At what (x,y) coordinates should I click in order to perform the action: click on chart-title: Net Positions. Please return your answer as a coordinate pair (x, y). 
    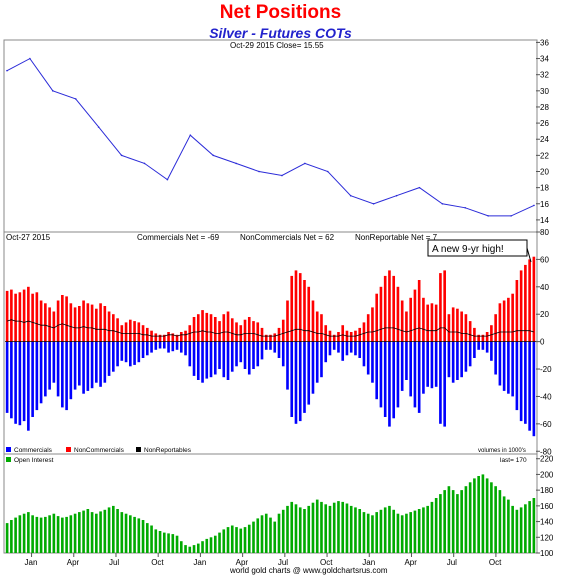
    Looking at the image, I should click on (280, 12).